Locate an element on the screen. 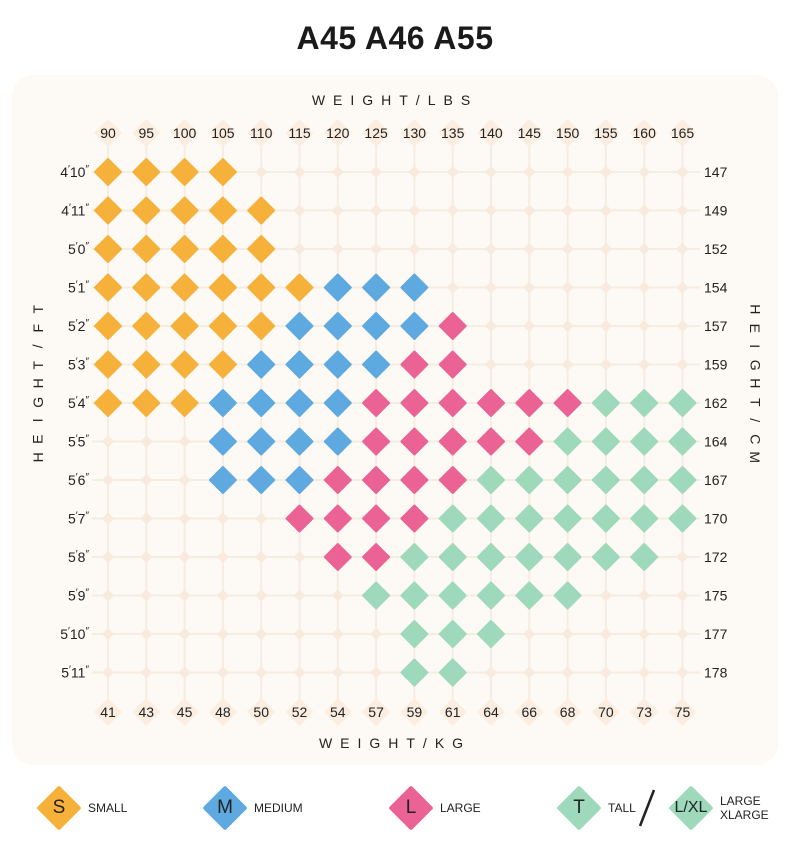 The width and height of the screenshot is (790, 856). height-ft-tick-label: 5′9″ is located at coordinates (78, 596).